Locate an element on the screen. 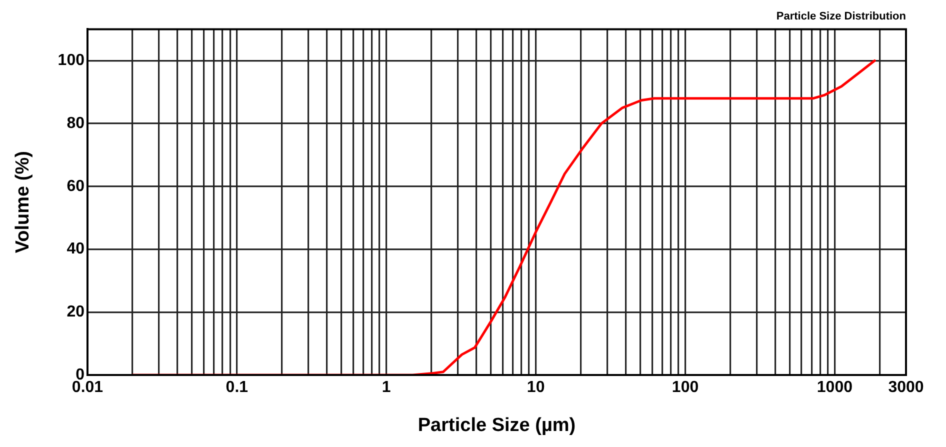 This screenshot has height=447, width=946. x-tick-label: 0.1 is located at coordinates (237, 387).